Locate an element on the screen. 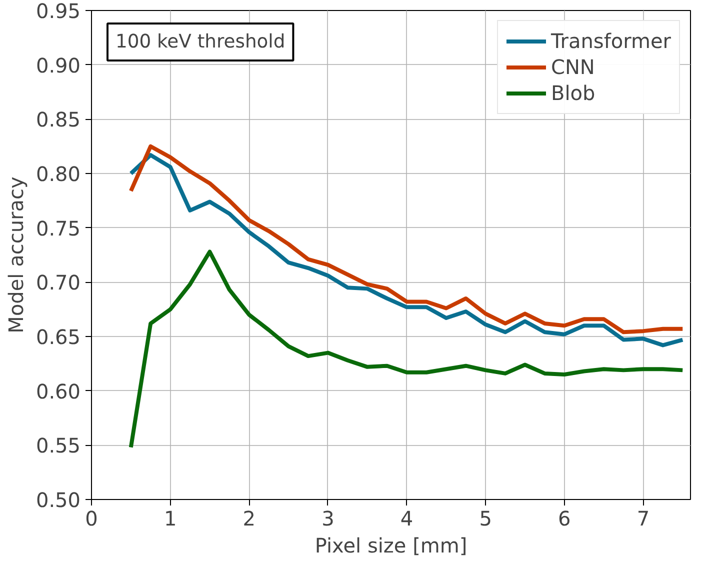  y-axis-title: Model accuracy is located at coordinates (16, 255).